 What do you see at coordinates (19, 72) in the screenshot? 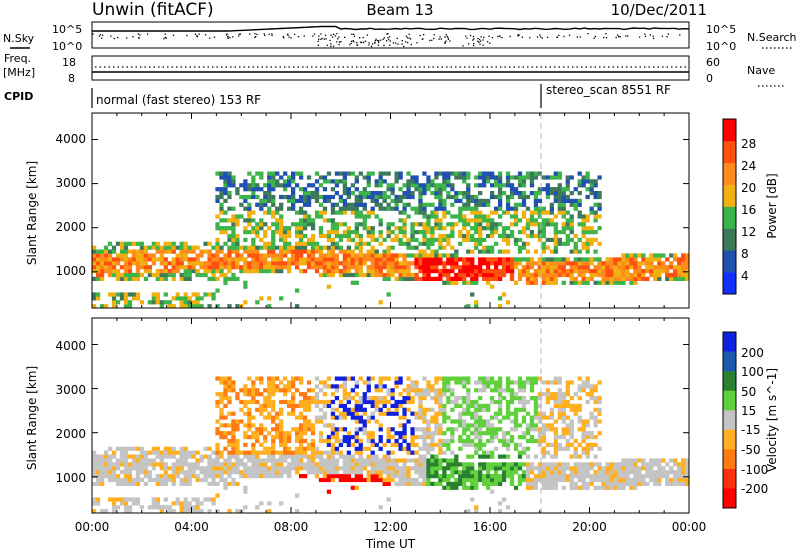
I see `freq-unit-label: [MHz]` at bounding box center [19, 72].